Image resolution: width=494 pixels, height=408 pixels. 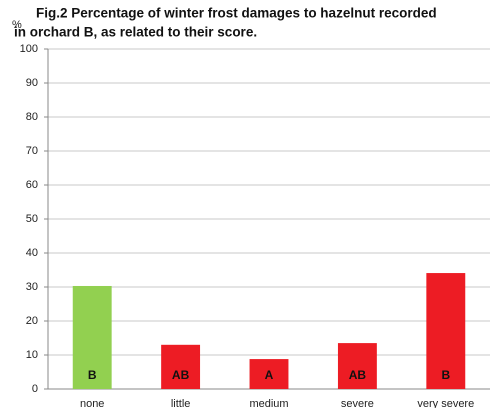 What do you see at coordinates (35, 389) in the screenshot?
I see `y-tick-label: 0` at bounding box center [35, 389].